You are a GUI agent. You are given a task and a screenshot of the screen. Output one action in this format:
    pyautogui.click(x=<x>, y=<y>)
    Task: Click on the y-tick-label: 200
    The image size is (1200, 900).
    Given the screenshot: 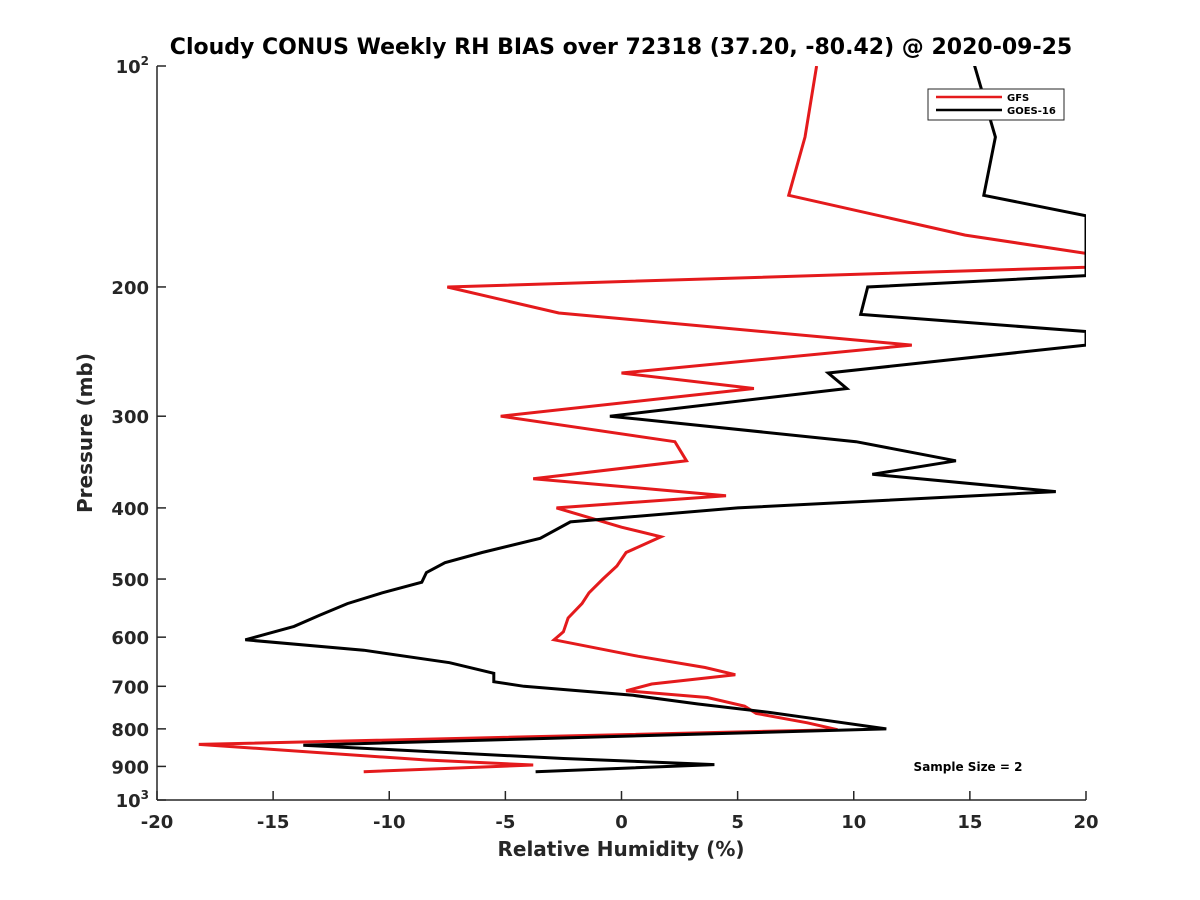 What is the action you would take?
    pyautogui.click(x=130, y=288)
    